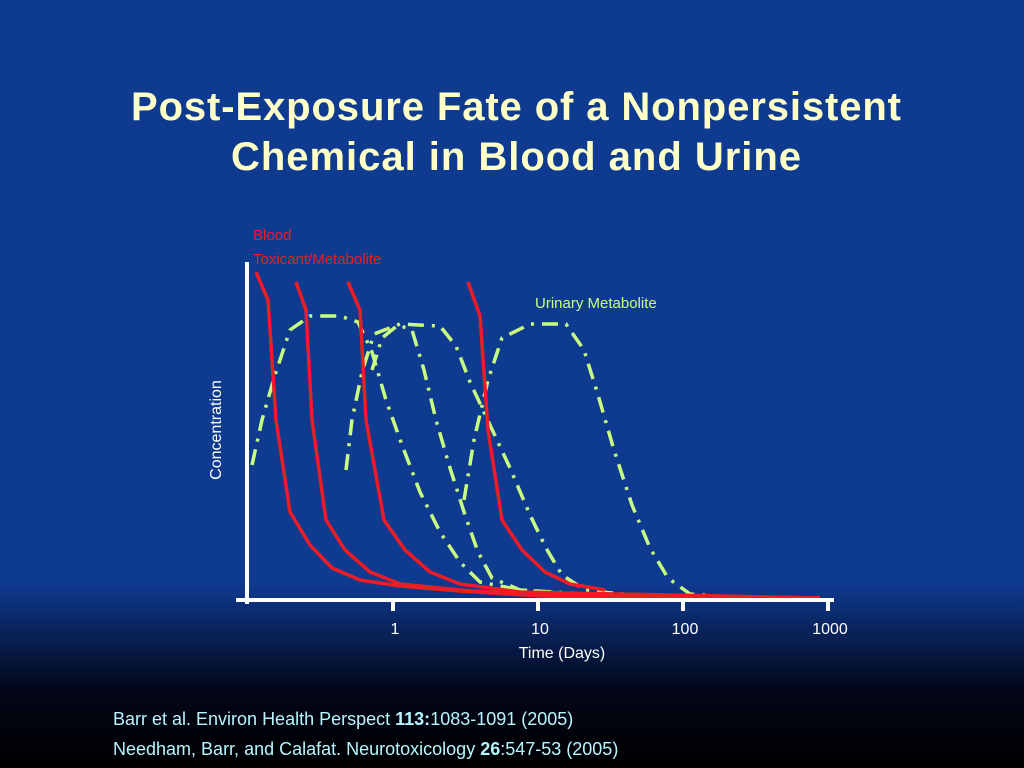  Describe the element at coordinates (317, 259) in the screenshot. I see `series-label: Toxicant/Metabolite` at that location.